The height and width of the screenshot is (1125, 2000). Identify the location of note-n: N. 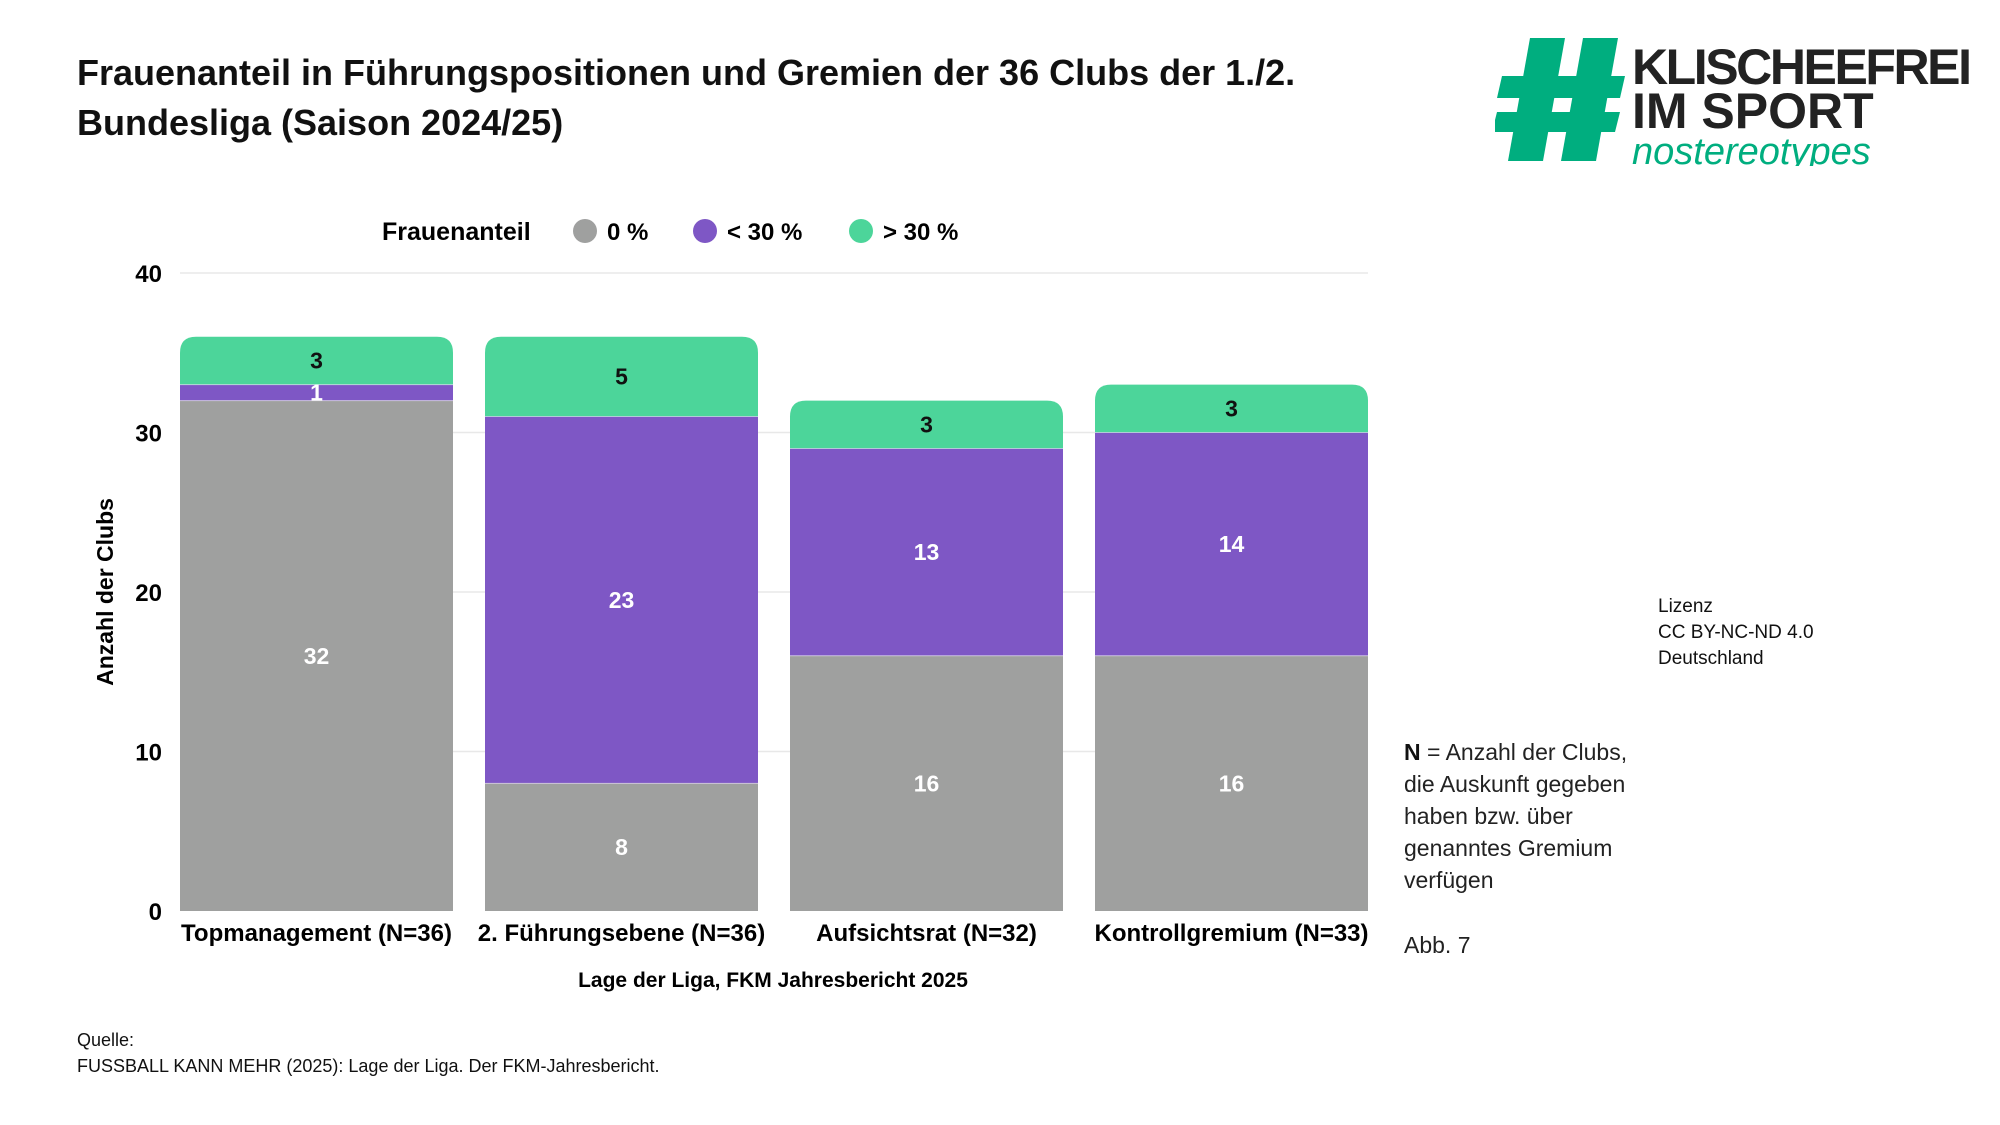
(1412, 752).